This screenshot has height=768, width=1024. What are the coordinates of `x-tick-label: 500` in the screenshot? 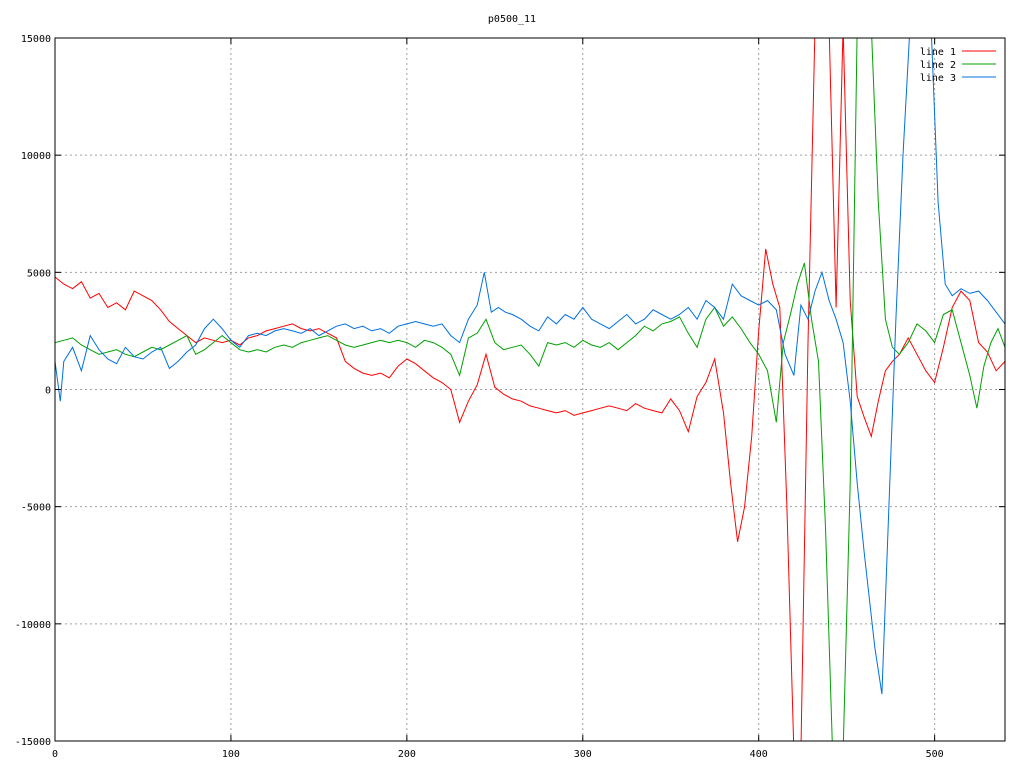 It's located at (935, 754).